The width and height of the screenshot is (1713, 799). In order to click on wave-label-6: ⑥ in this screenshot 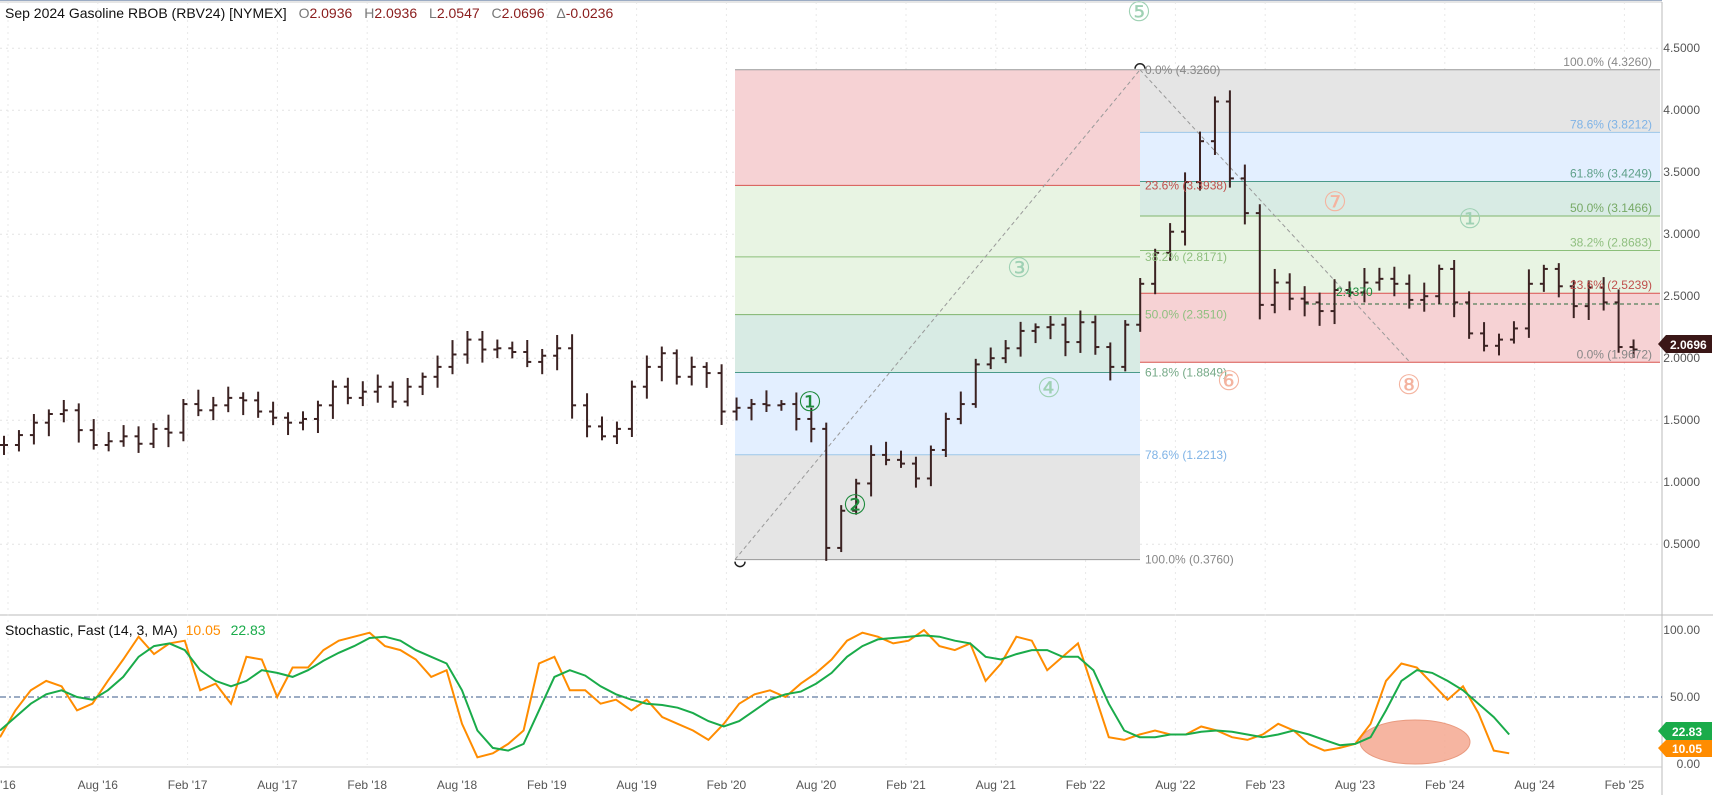, I will do `click(1229, 381)`.